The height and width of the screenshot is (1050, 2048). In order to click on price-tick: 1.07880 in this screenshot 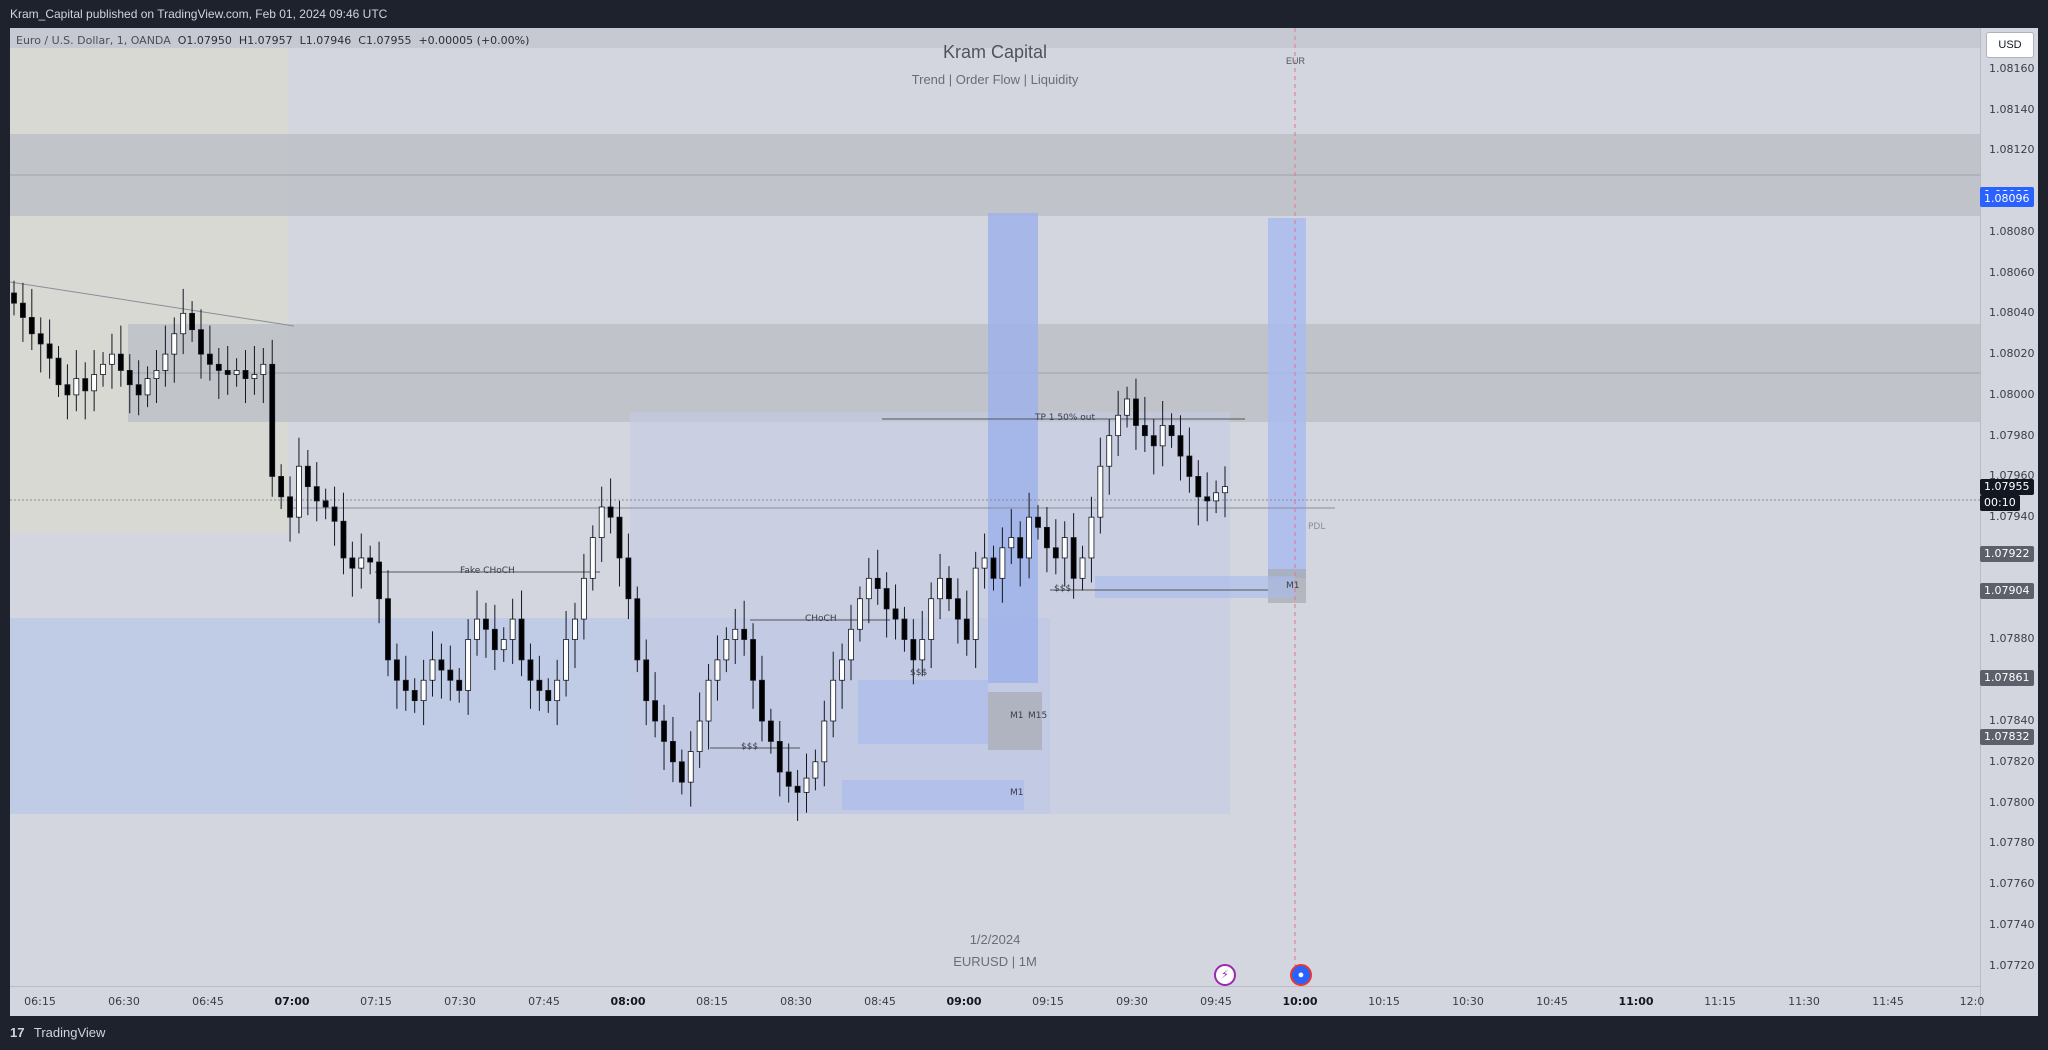, I will do `click(2012, 639)`.